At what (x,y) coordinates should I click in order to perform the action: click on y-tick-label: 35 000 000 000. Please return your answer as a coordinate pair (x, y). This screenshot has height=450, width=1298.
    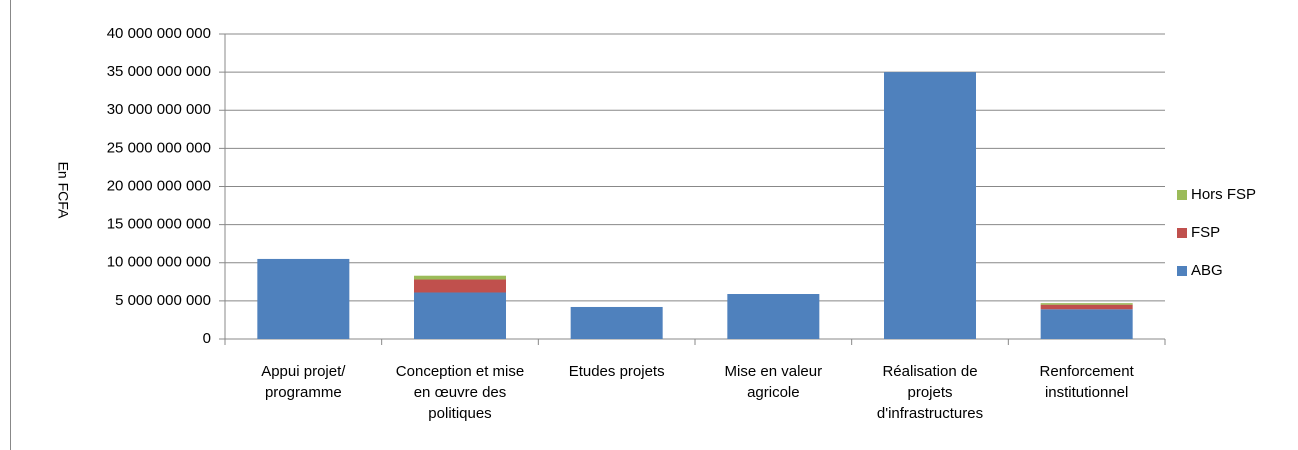
    Looking at the image, I should click on (159, 71).